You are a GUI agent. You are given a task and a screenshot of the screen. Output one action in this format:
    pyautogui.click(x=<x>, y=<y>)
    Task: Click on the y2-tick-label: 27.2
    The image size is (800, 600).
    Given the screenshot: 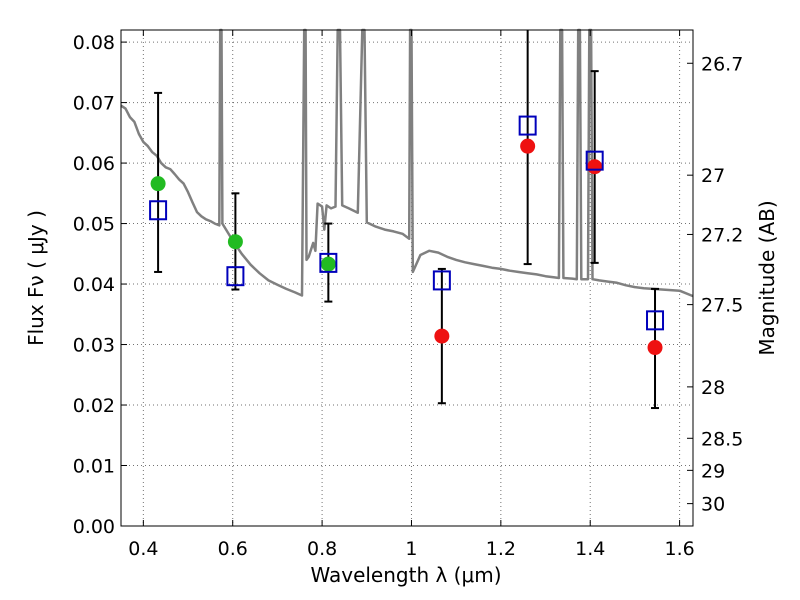 What is the action you would take?
    pyautogui.click(x=722, y=235)
    